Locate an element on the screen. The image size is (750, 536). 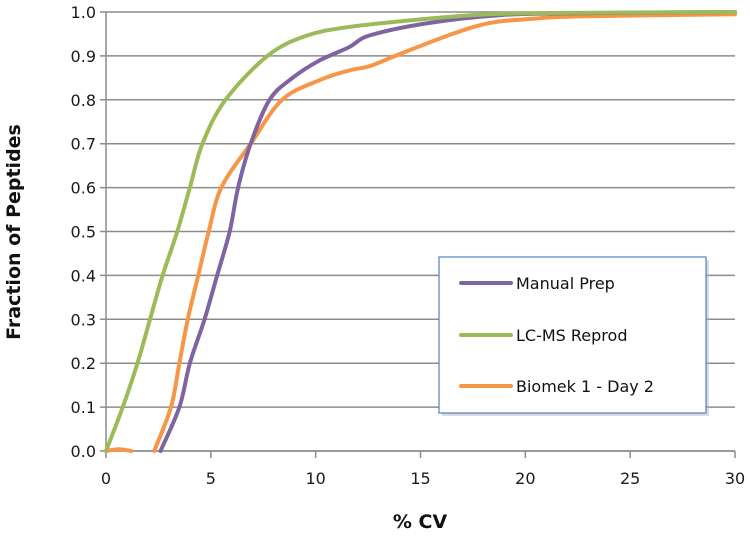
y-tick-label: 0.5 is located at coordinates (83, 232).